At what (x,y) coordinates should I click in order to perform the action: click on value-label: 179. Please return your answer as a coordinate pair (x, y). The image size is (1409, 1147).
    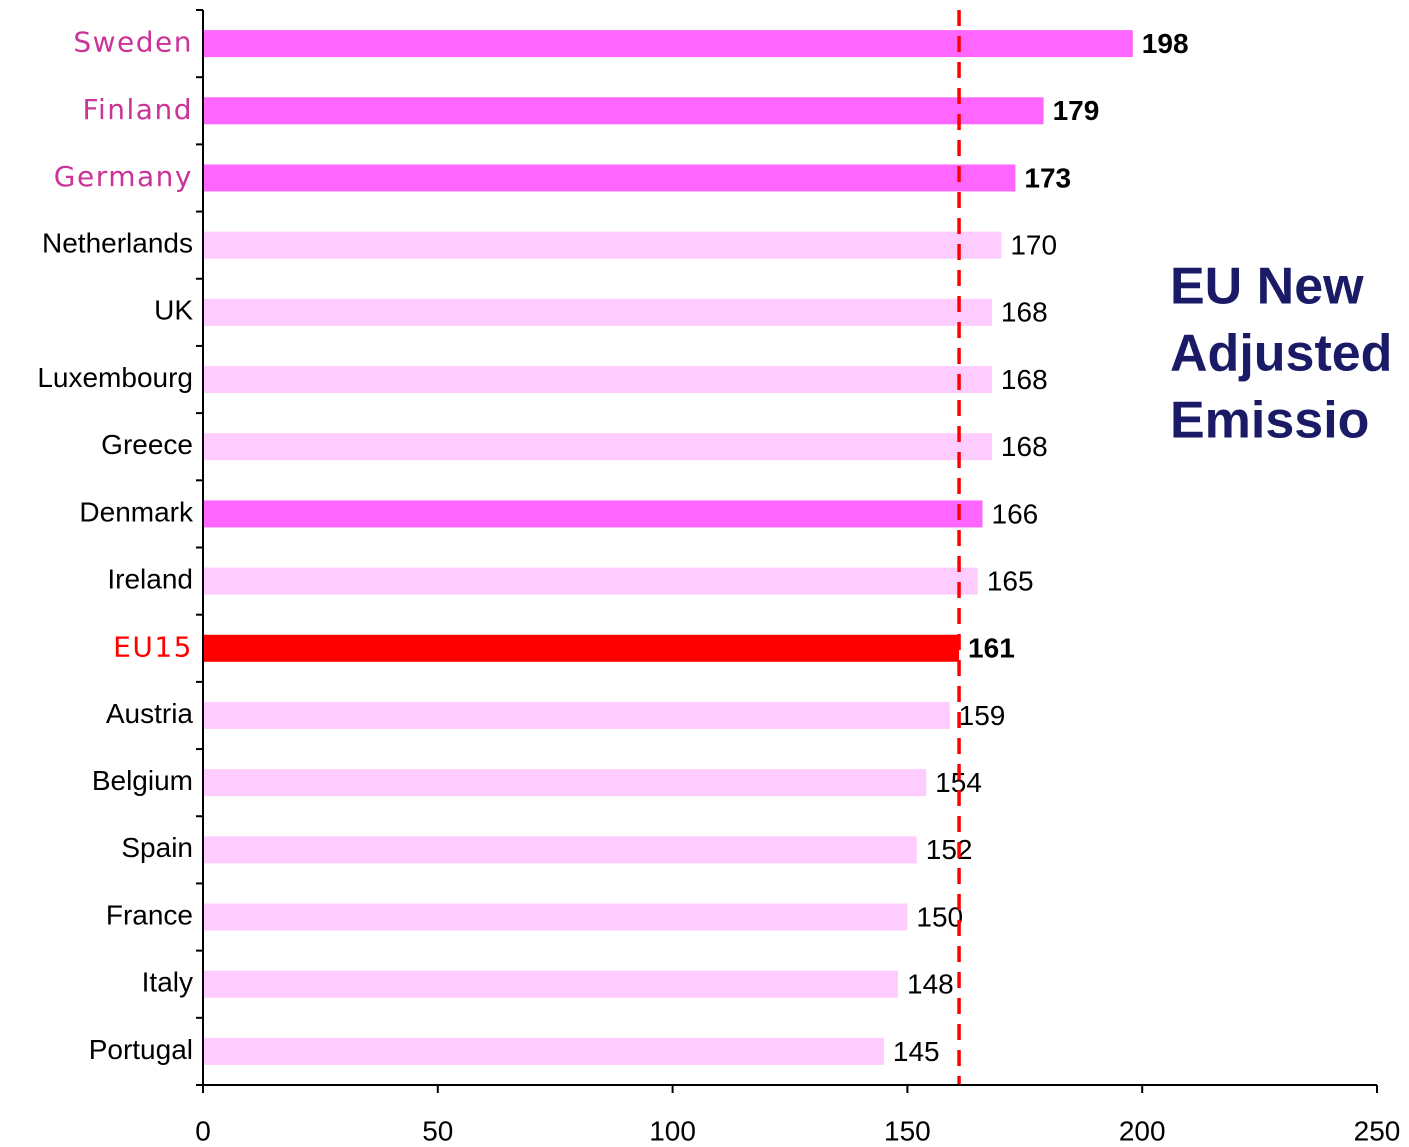
    Looking at the image, I should click on (1076, 110).